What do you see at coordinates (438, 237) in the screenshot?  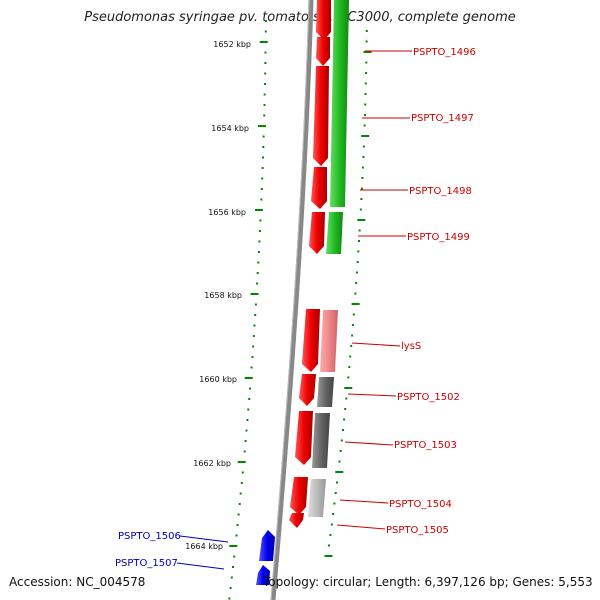 I see `gene-label-pspto-1499: PSPTO_1499` at bounding box center [438, 237].